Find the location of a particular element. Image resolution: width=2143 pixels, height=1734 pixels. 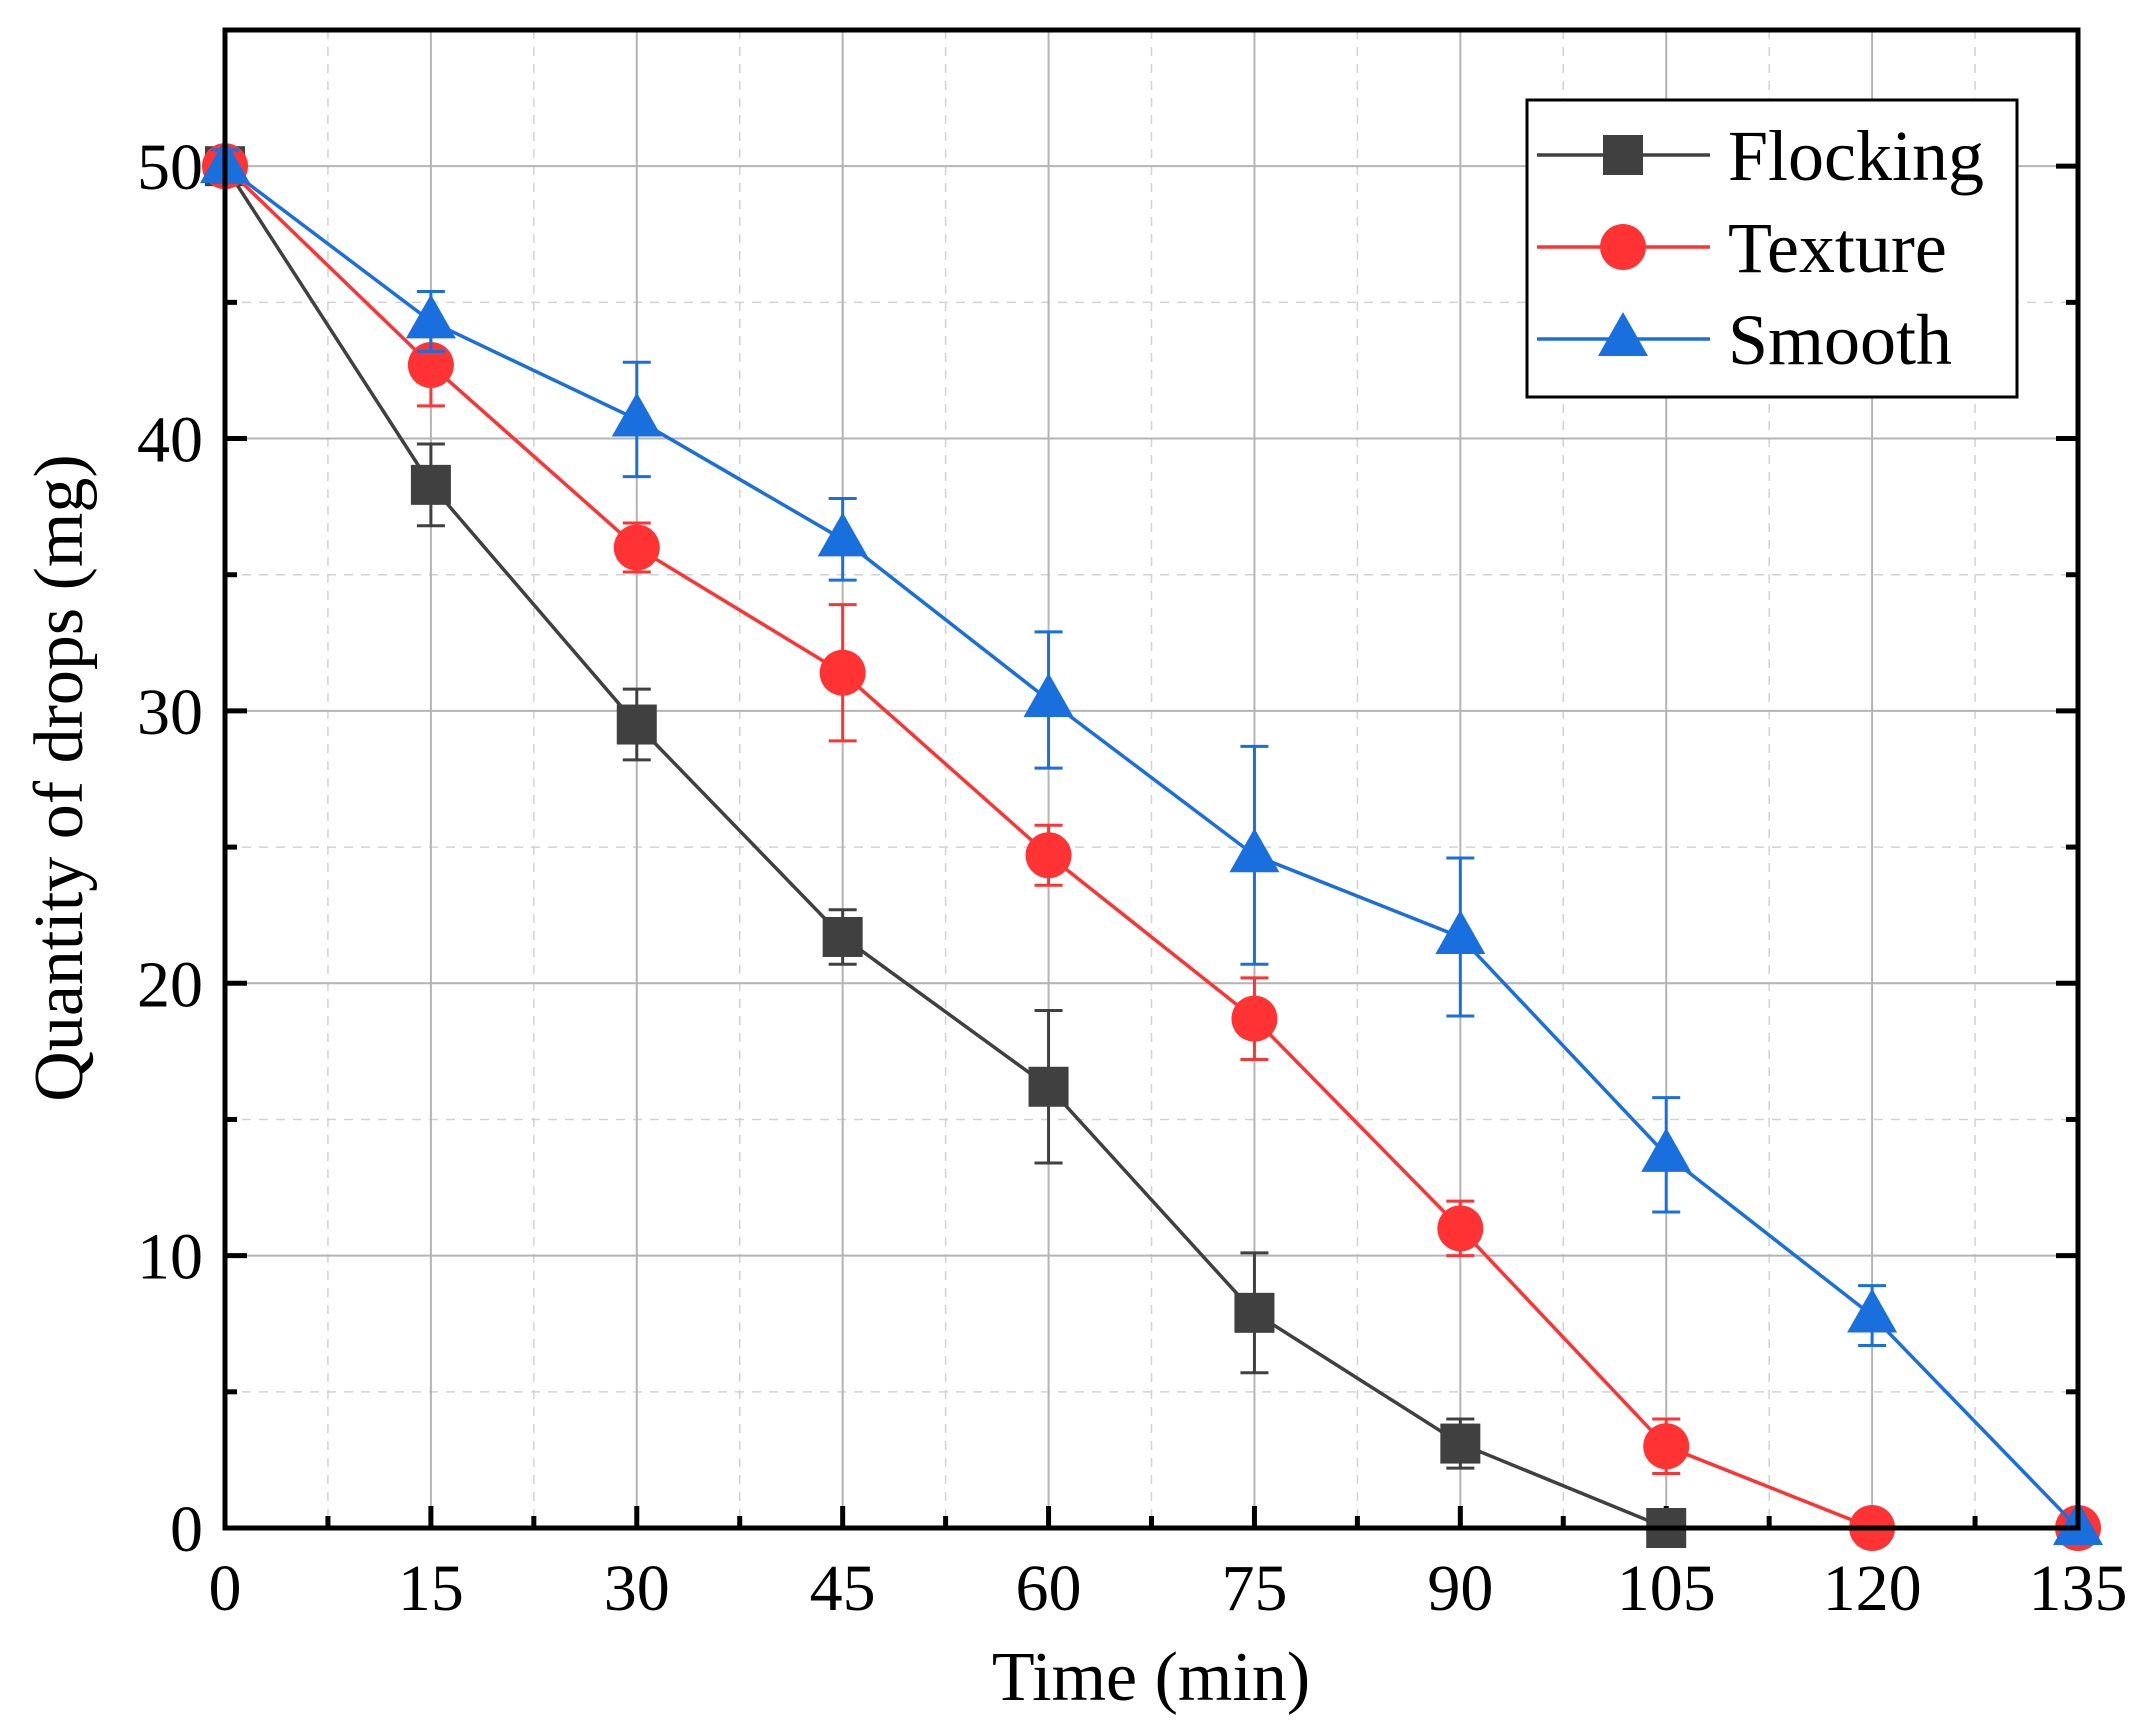

x-tick-label: 30 is located at coordinates (637, 1588).